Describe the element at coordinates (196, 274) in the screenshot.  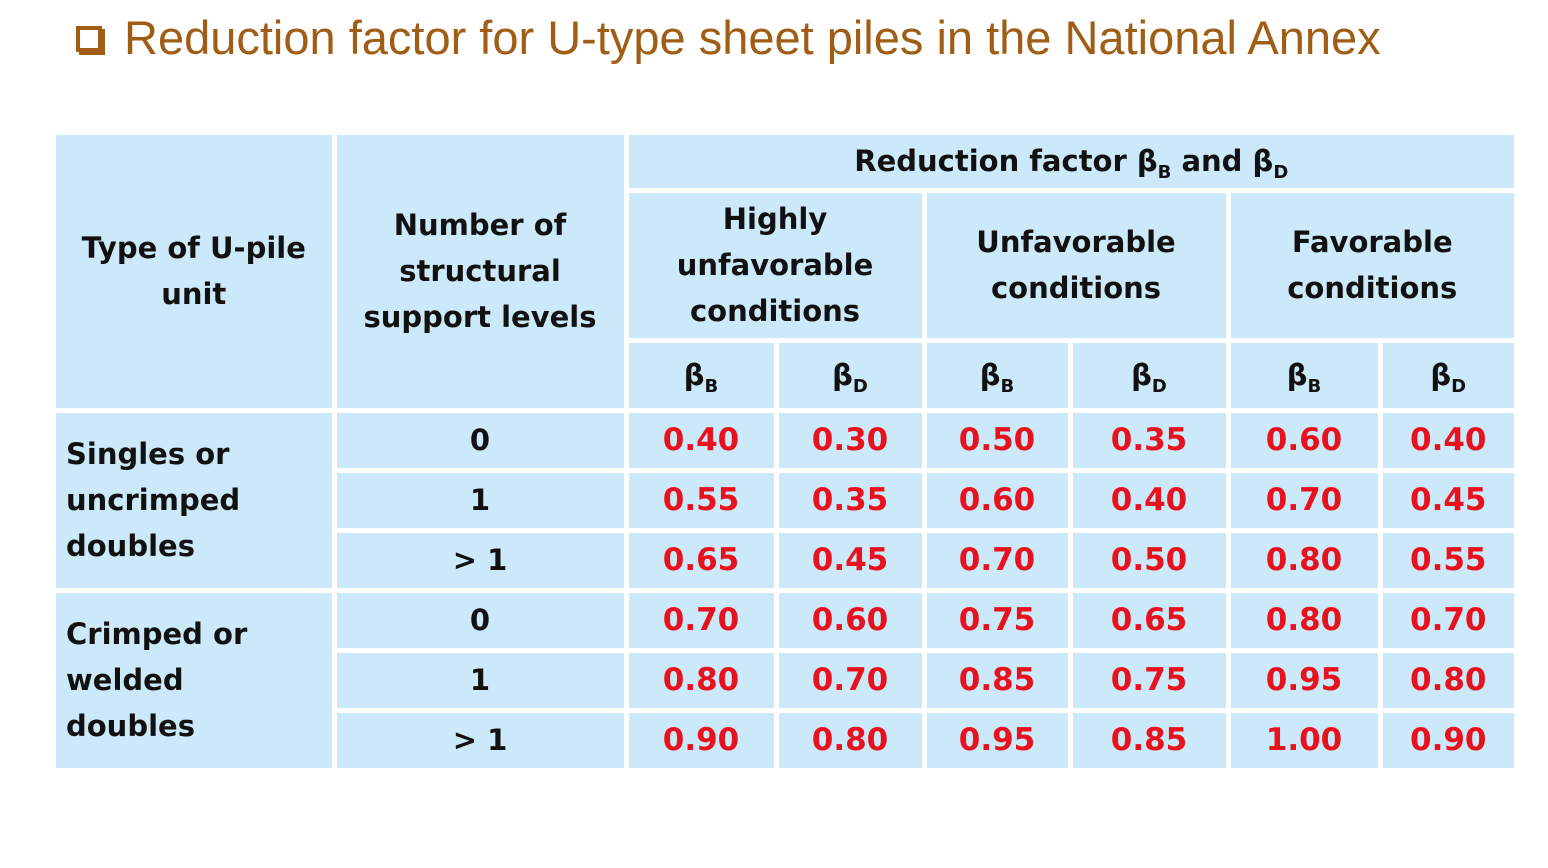
I see `header-type: Type of U-pile unit` at that location.